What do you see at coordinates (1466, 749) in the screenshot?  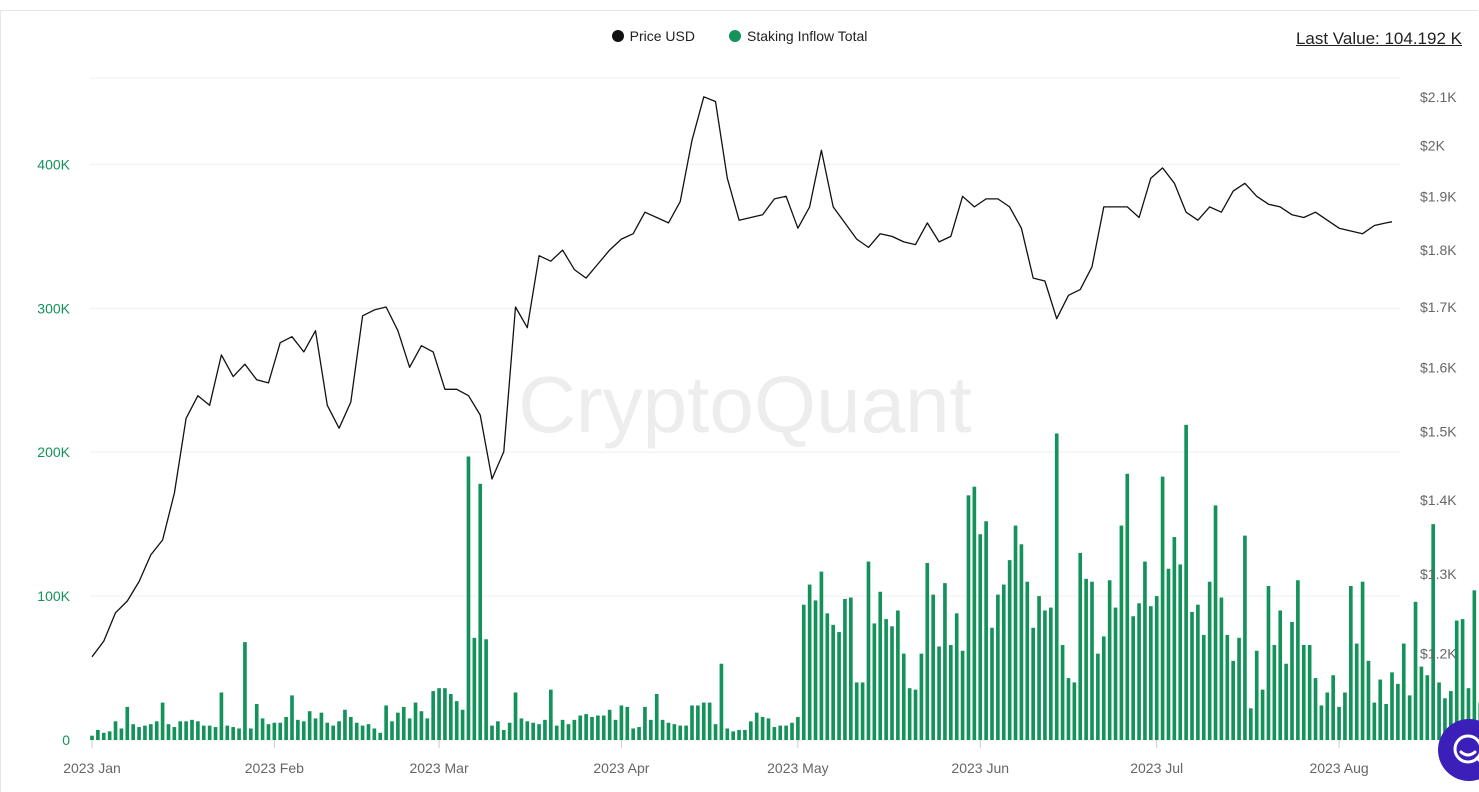 I see `chat-icon` at bounding box center [1466, 749].